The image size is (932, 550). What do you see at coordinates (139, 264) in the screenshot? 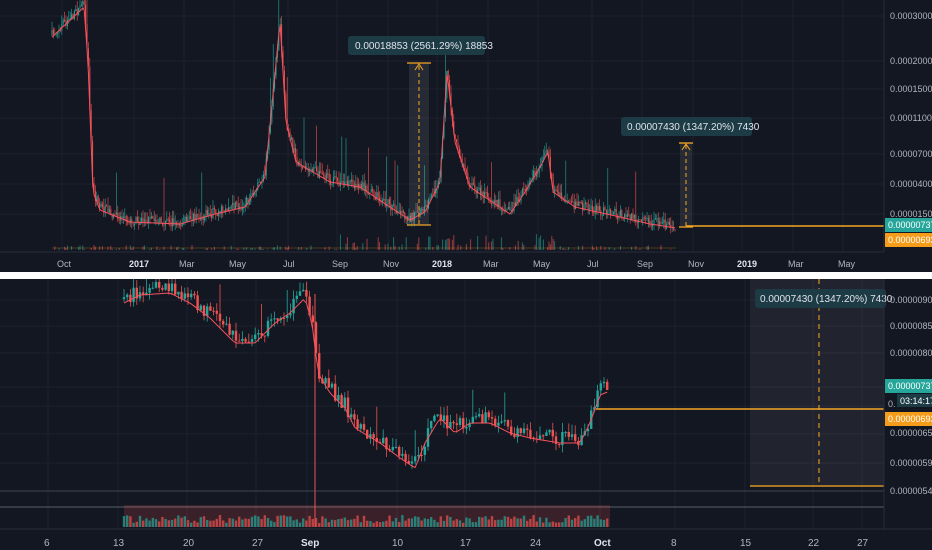
I see `top-x-tick: 2017` at bounding box center [139, 264].